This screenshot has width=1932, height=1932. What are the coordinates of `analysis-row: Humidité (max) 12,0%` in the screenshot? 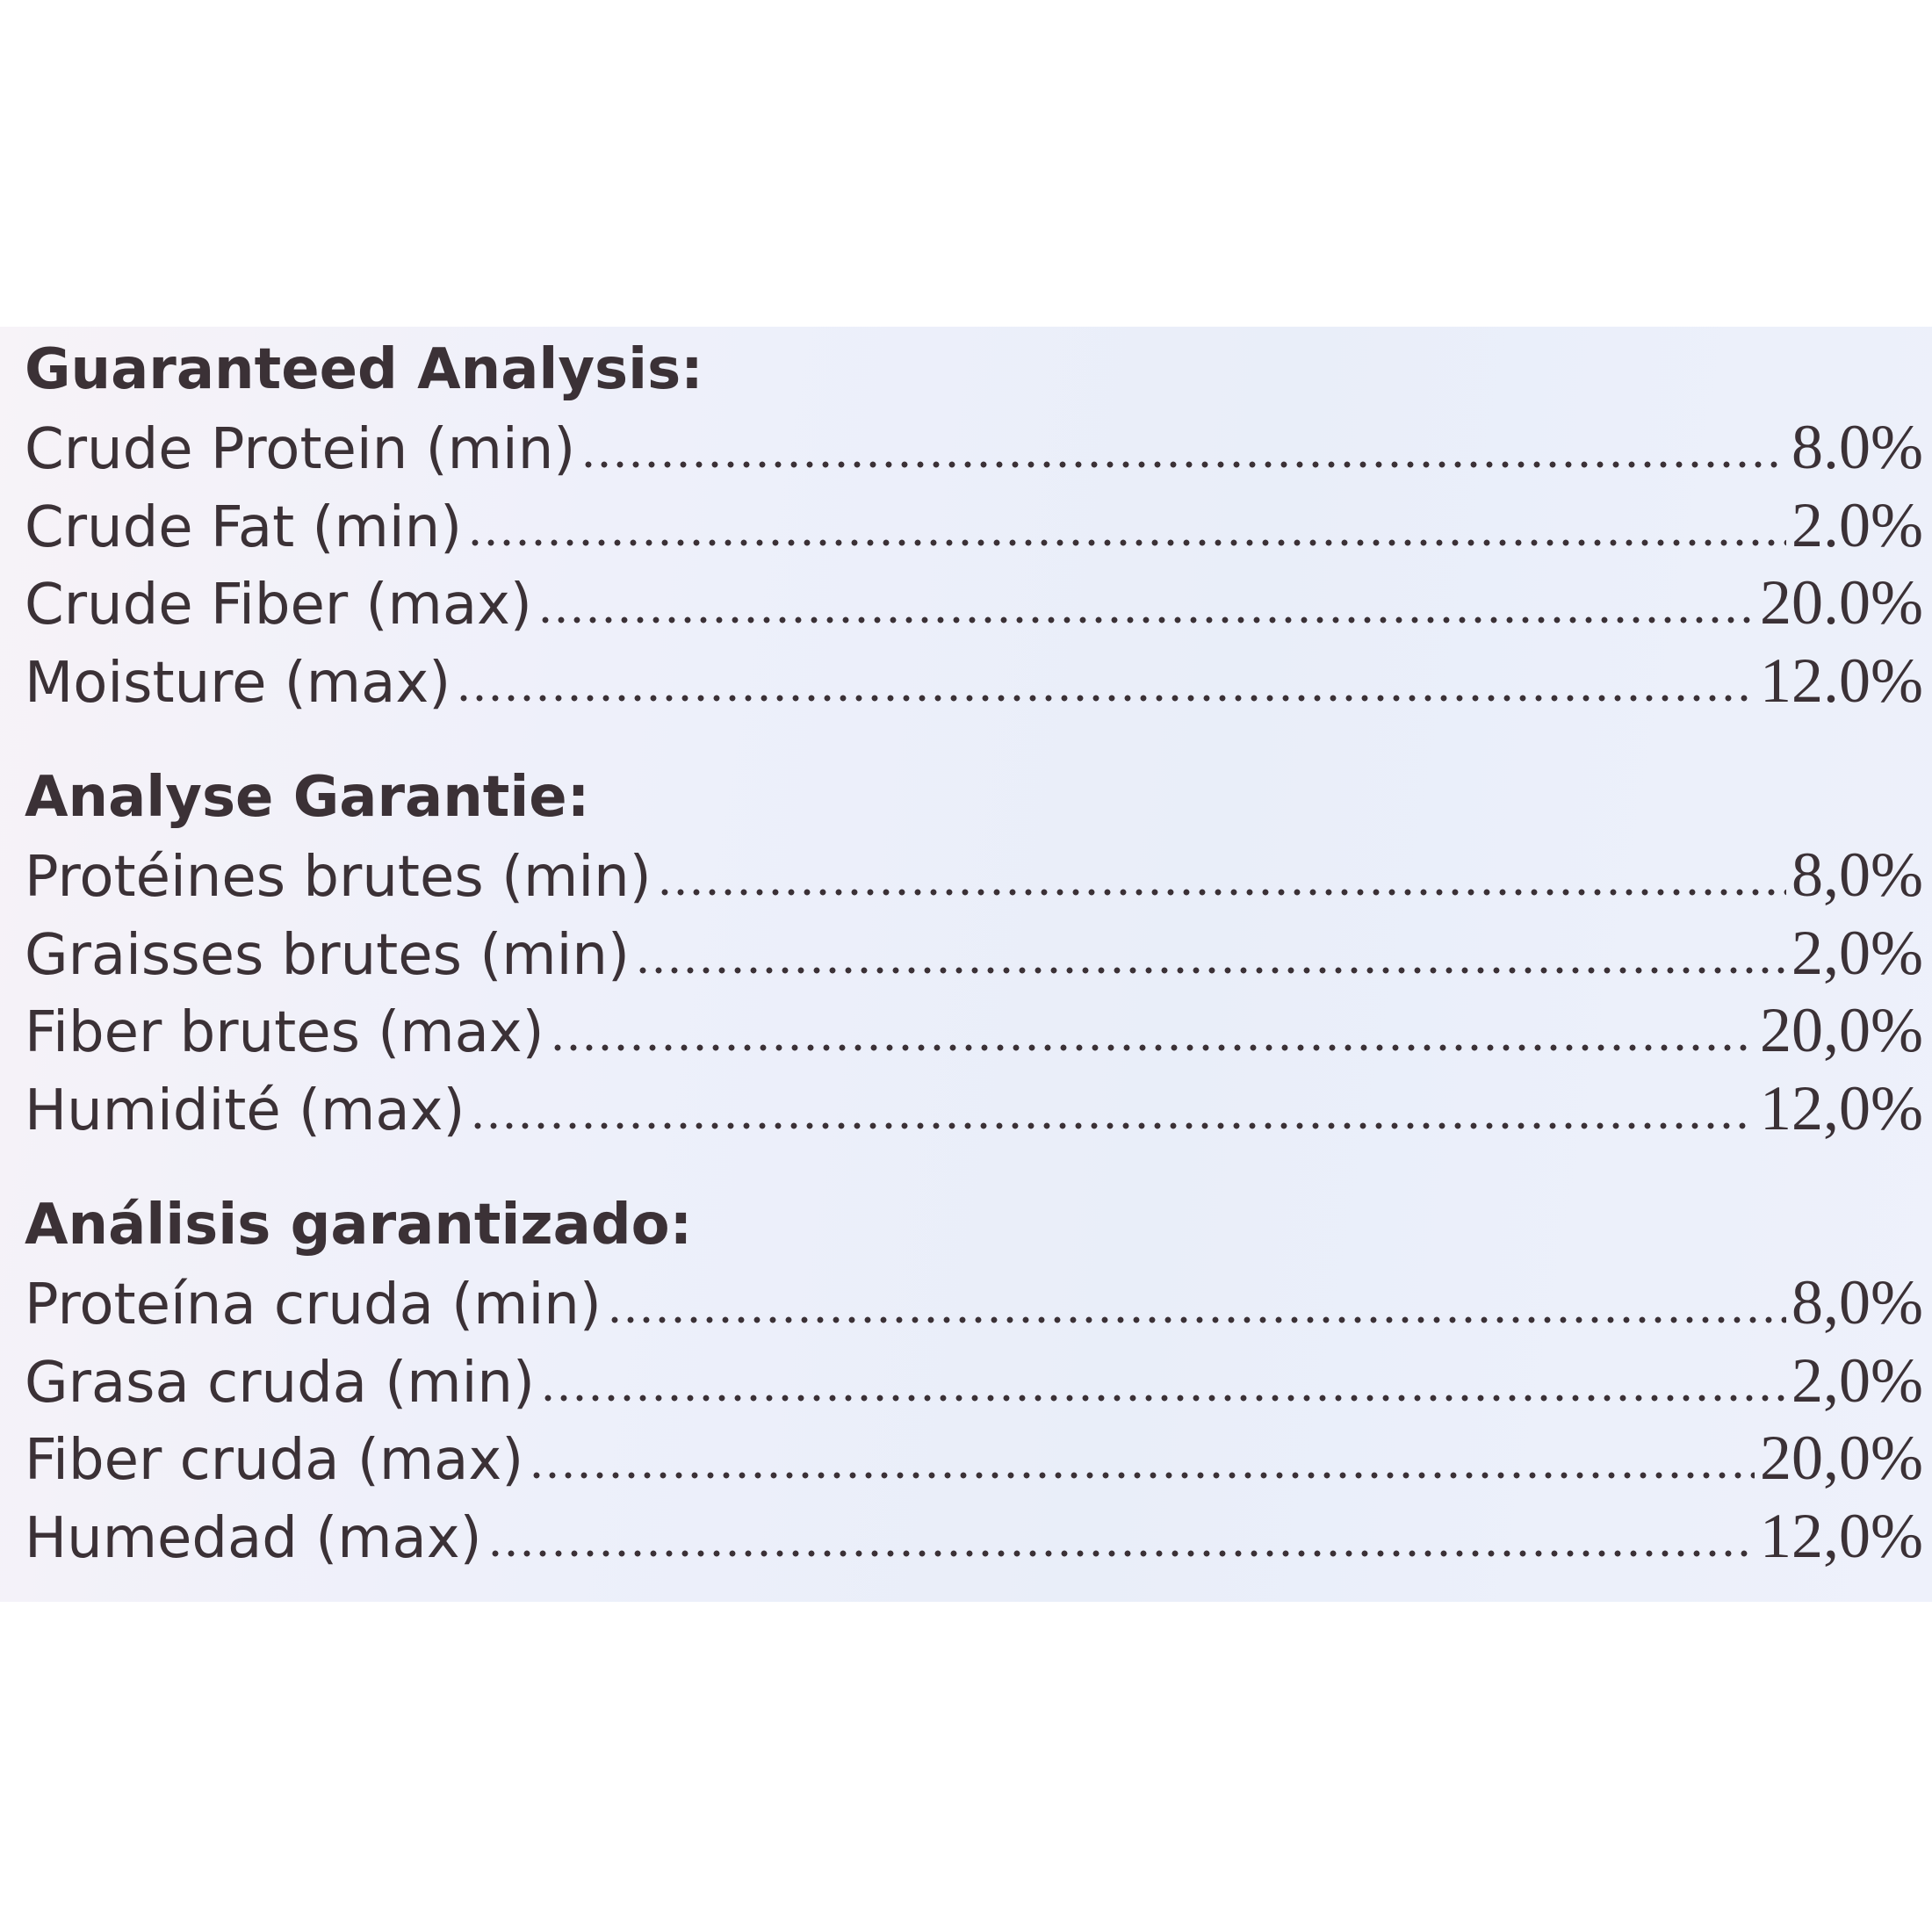 It's located at (974, 1110).